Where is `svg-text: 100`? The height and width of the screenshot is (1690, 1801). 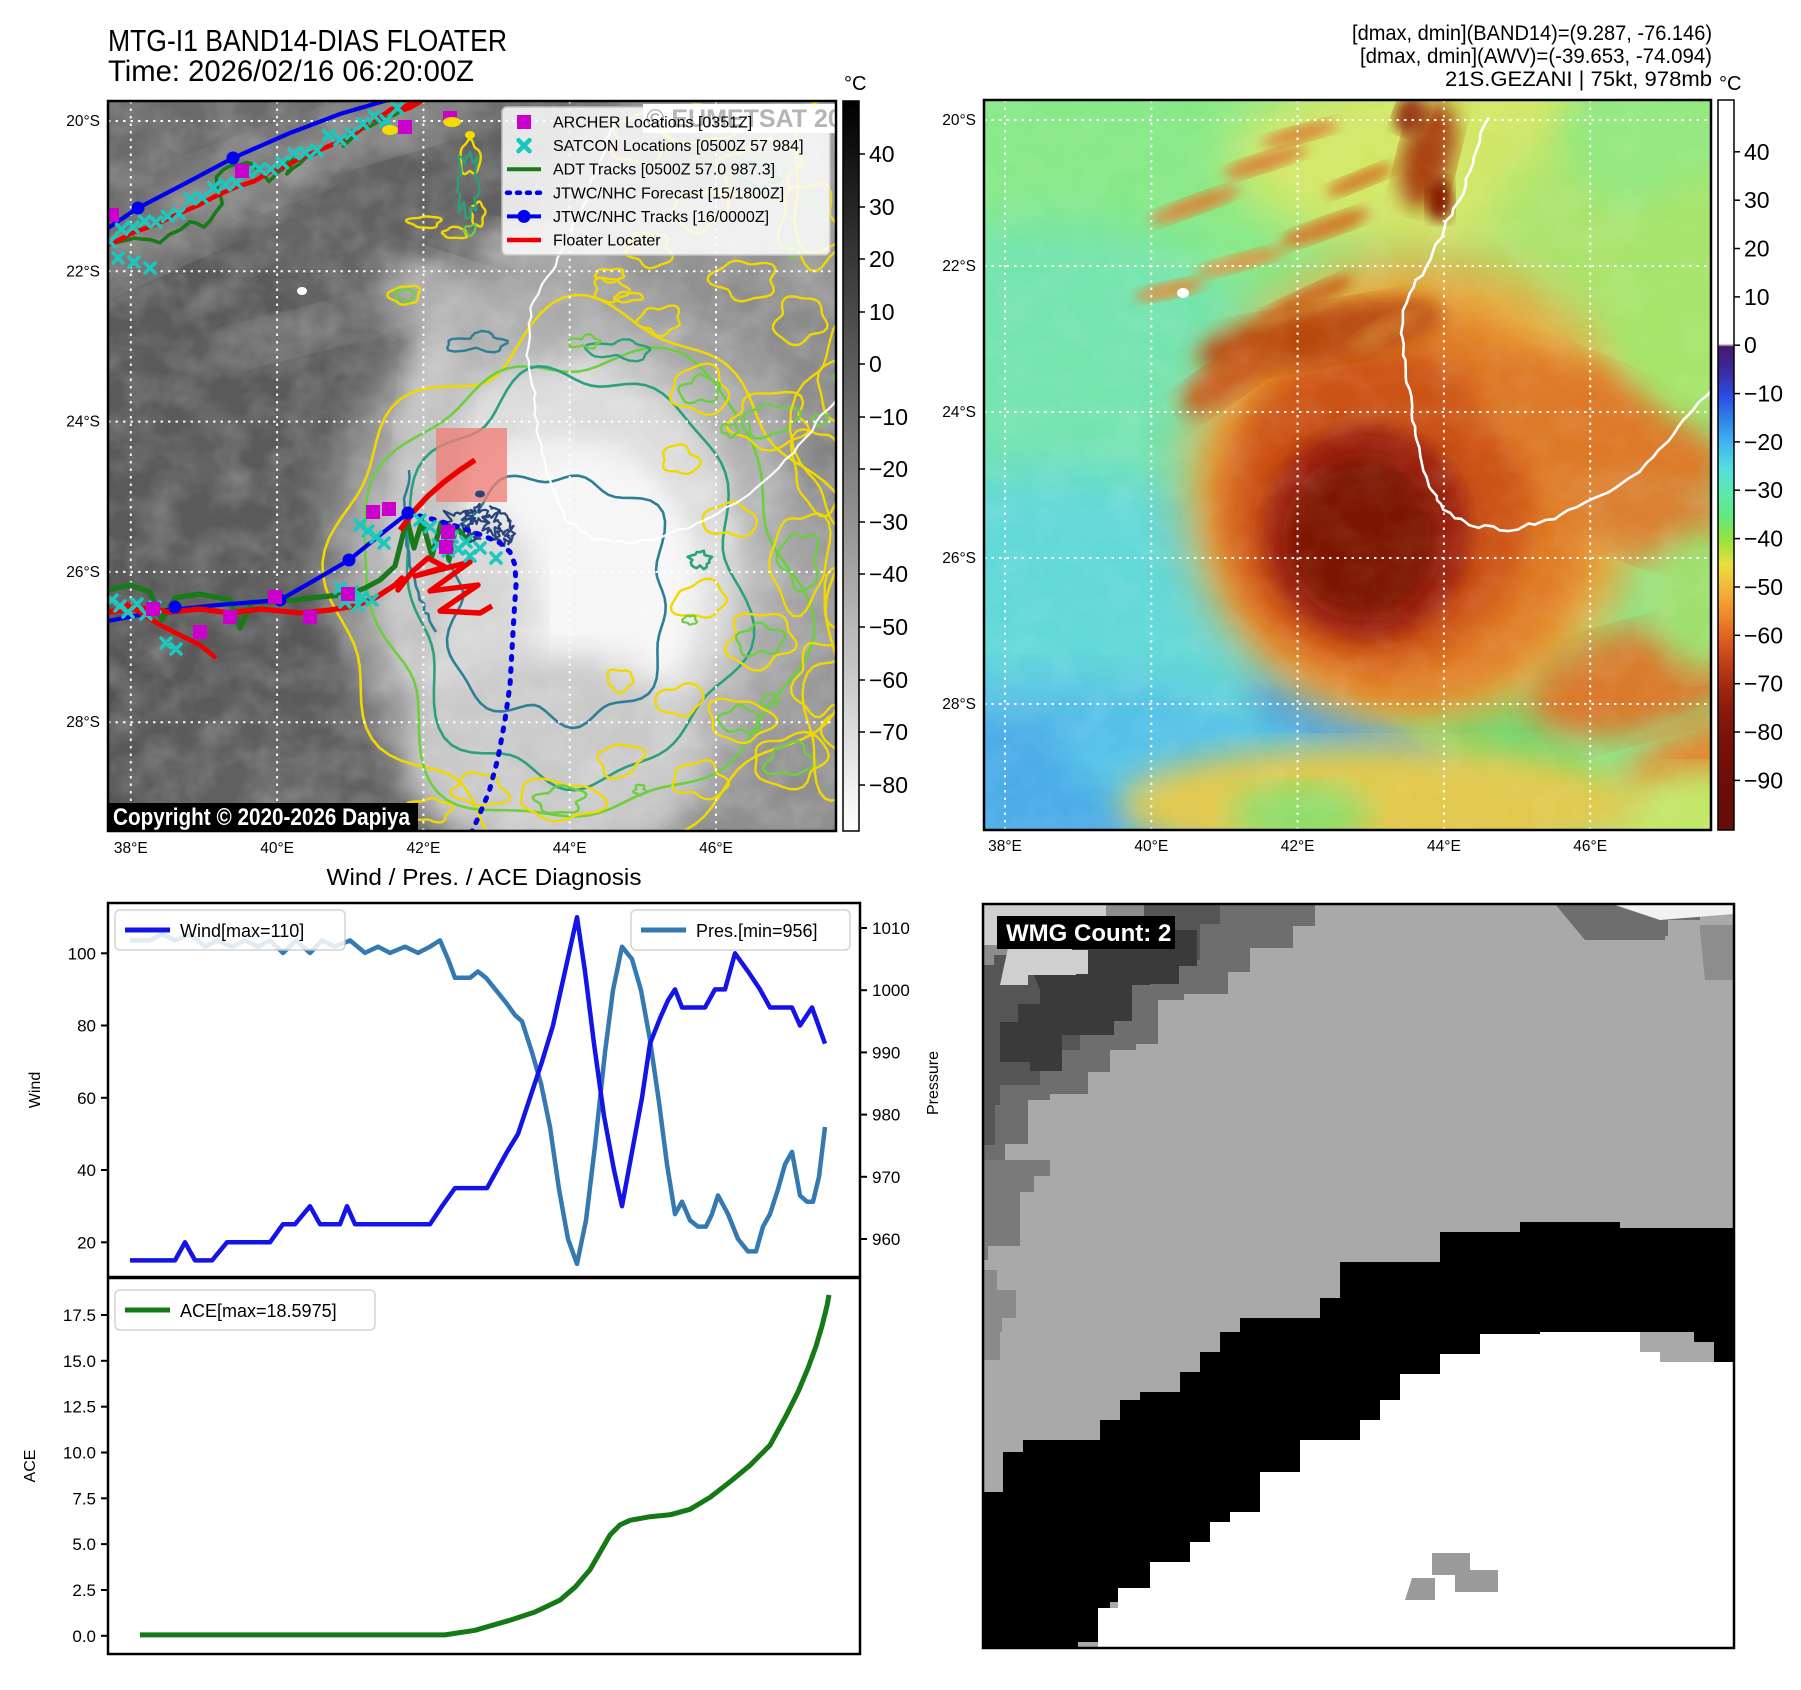
svg-text: 100 is located at coordinates (82, 953).